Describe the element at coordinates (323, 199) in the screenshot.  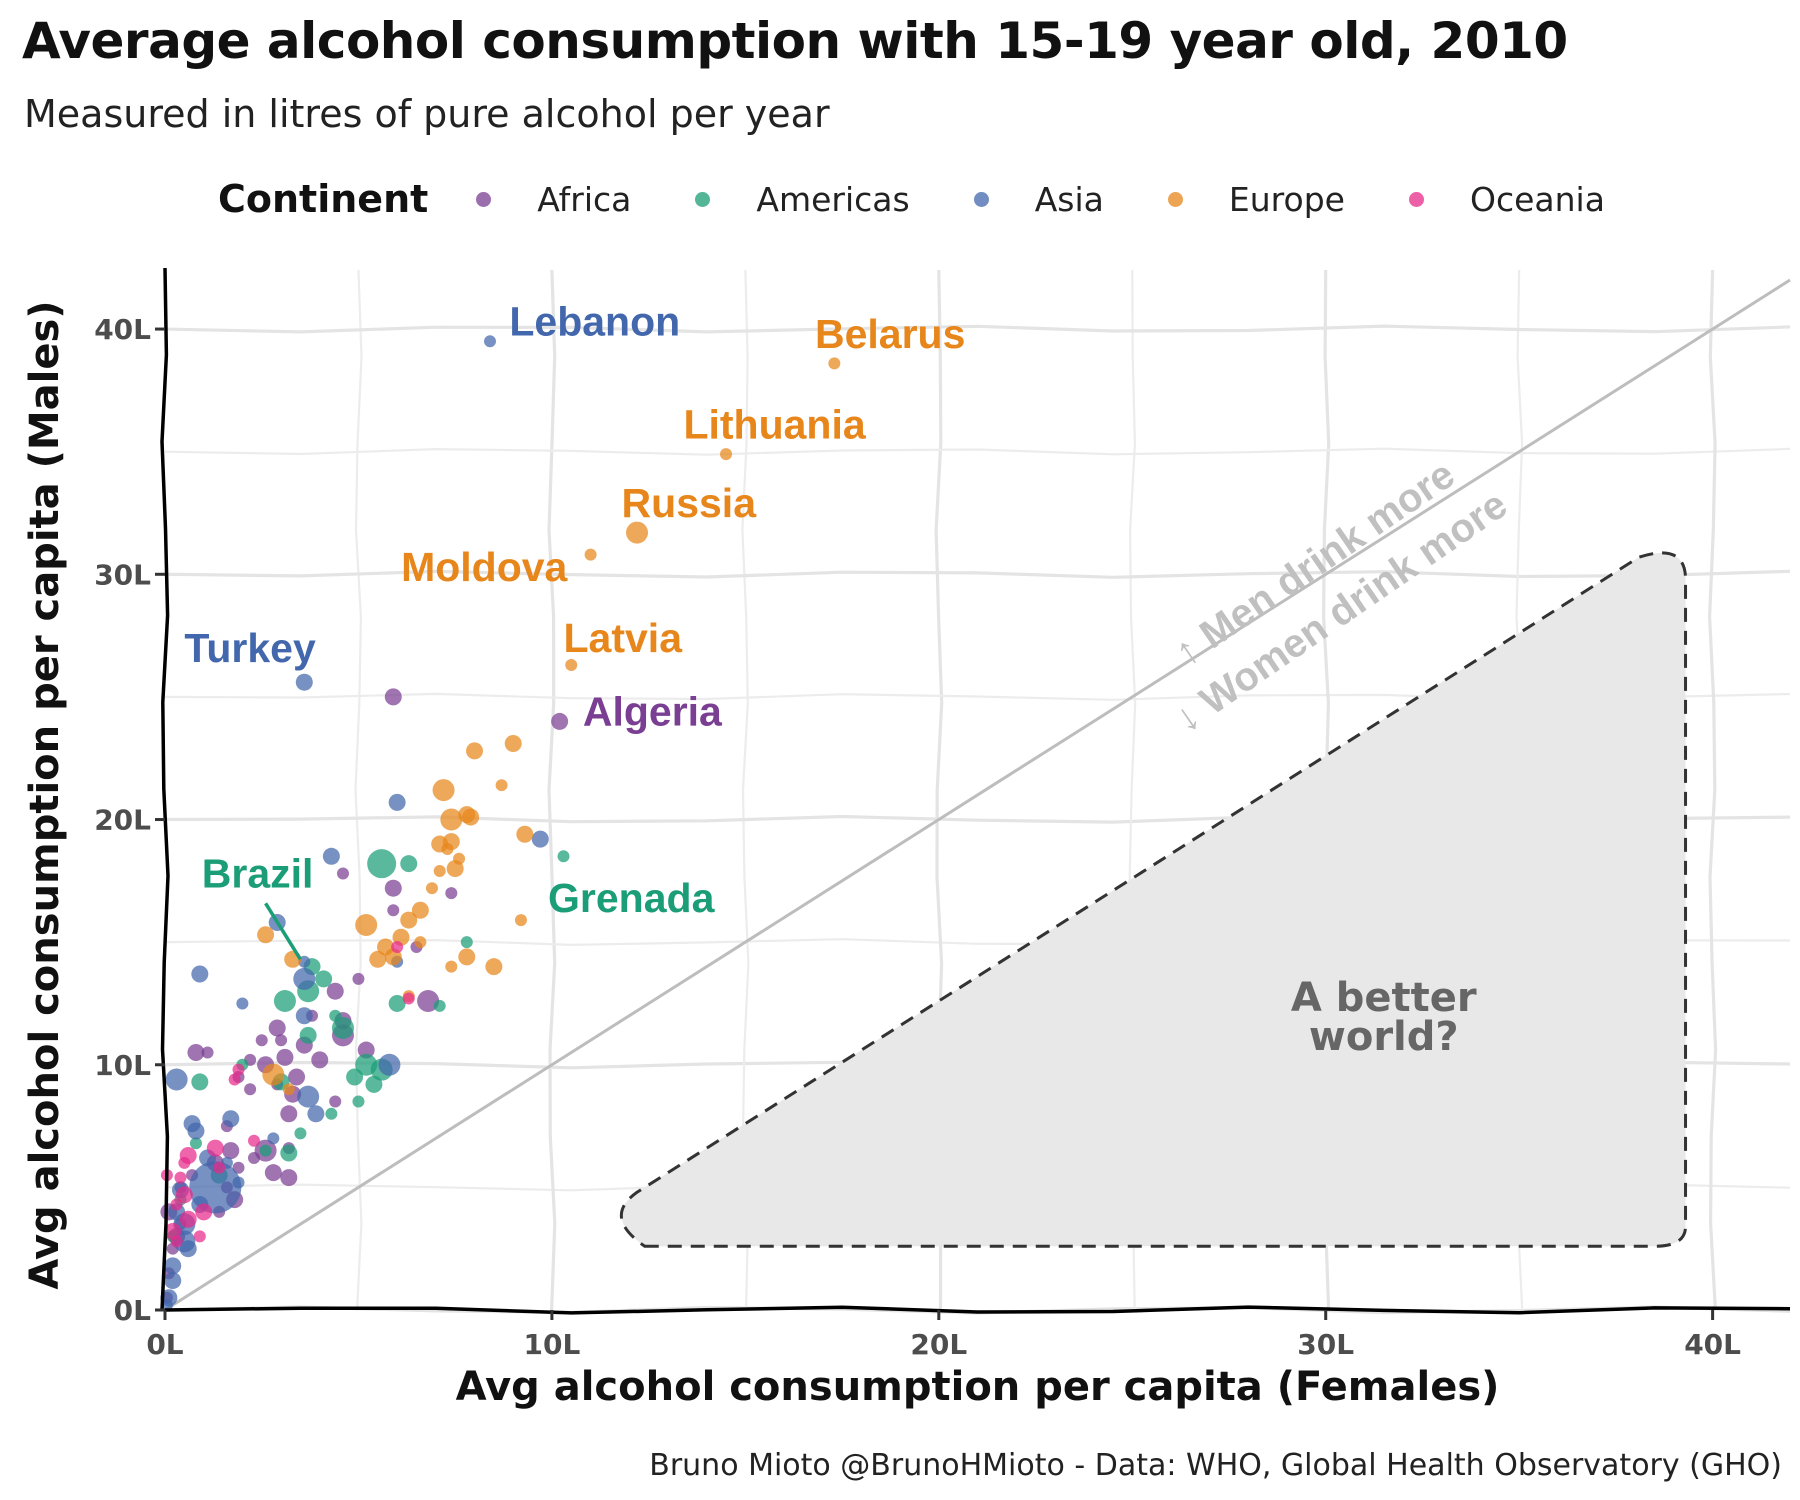
I see `legend-title: Continent` at that location.